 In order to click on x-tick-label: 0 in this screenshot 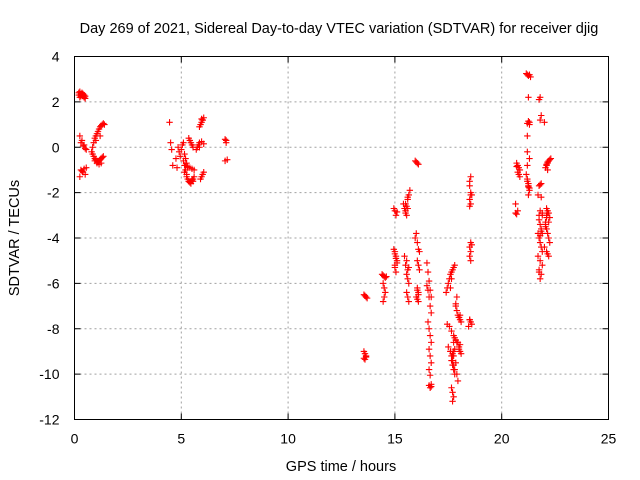, I will do `click(75, 439)`.